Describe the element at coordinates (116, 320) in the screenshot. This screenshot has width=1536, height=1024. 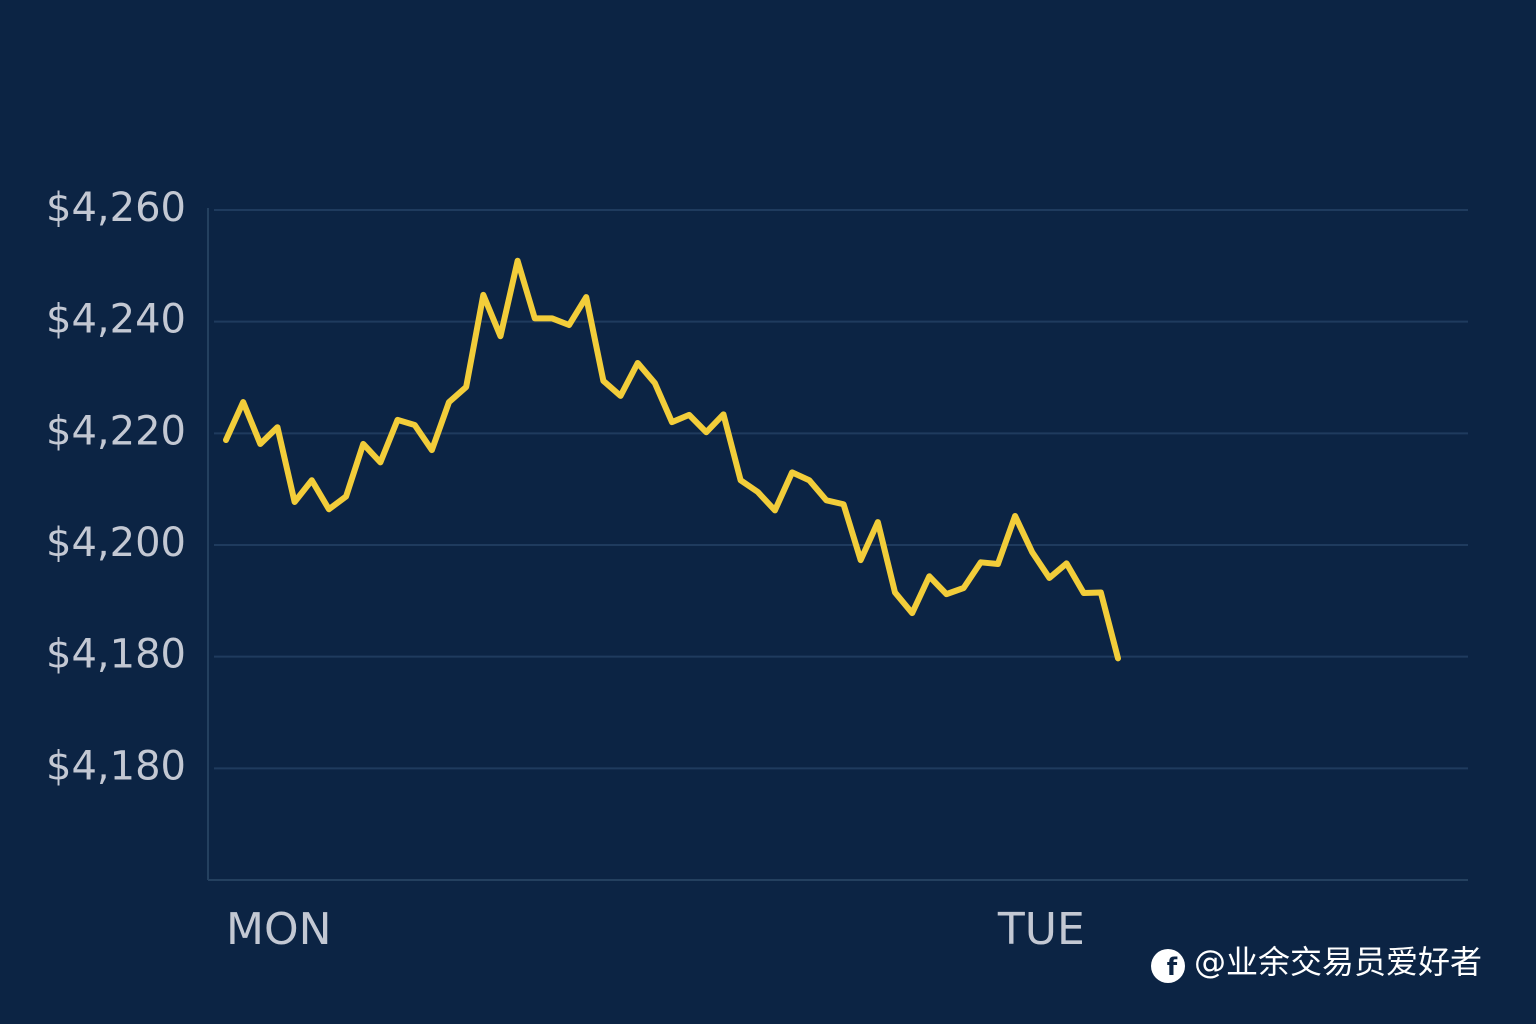
I see `y-tick-label: $4,240` at that location.